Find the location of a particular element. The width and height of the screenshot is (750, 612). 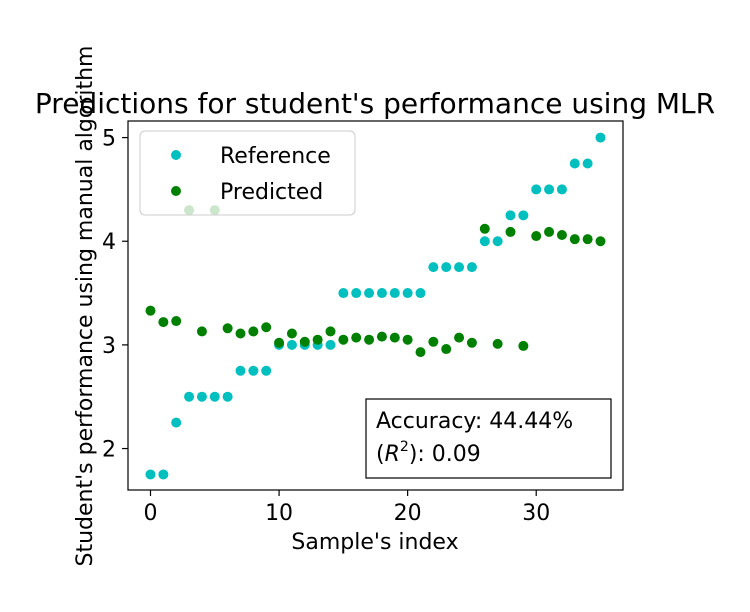

metrics-box is located at coordinates (488, 438).